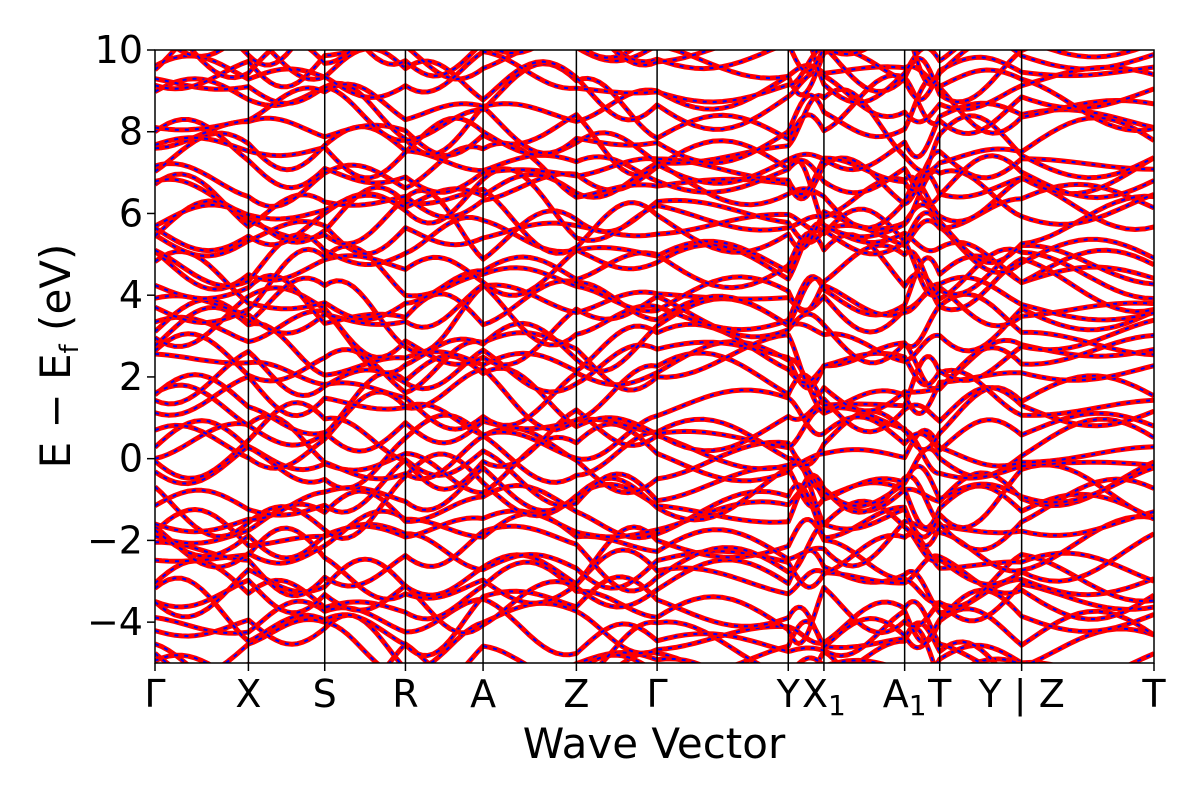  Describe the element at coordinates (654, 743) in the screenshot. I see `x-axis-label: Wave Vector` at that location.